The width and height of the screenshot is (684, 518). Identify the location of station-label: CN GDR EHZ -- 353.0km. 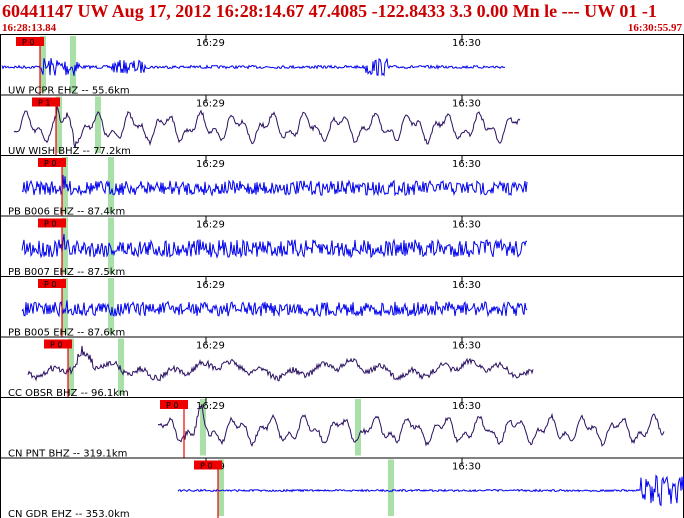
(69, 513).